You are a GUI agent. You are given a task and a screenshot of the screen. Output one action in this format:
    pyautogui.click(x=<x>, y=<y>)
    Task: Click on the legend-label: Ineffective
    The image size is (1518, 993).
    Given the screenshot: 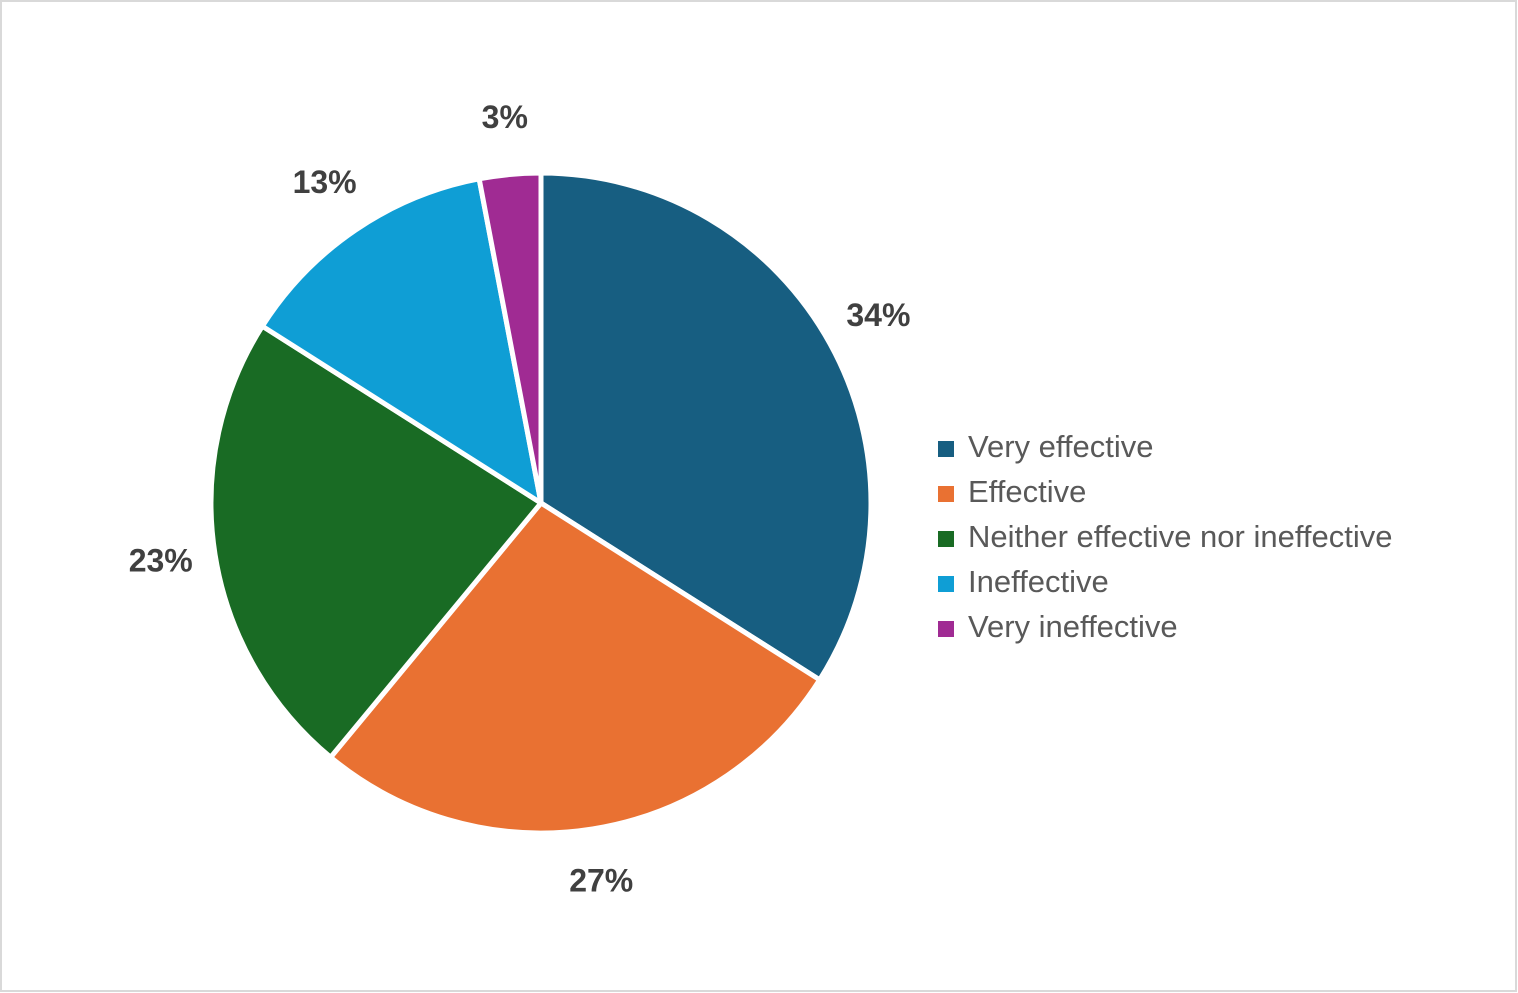 What is the action you would take?
    pyautogui.click(x=1038, y=581)
    